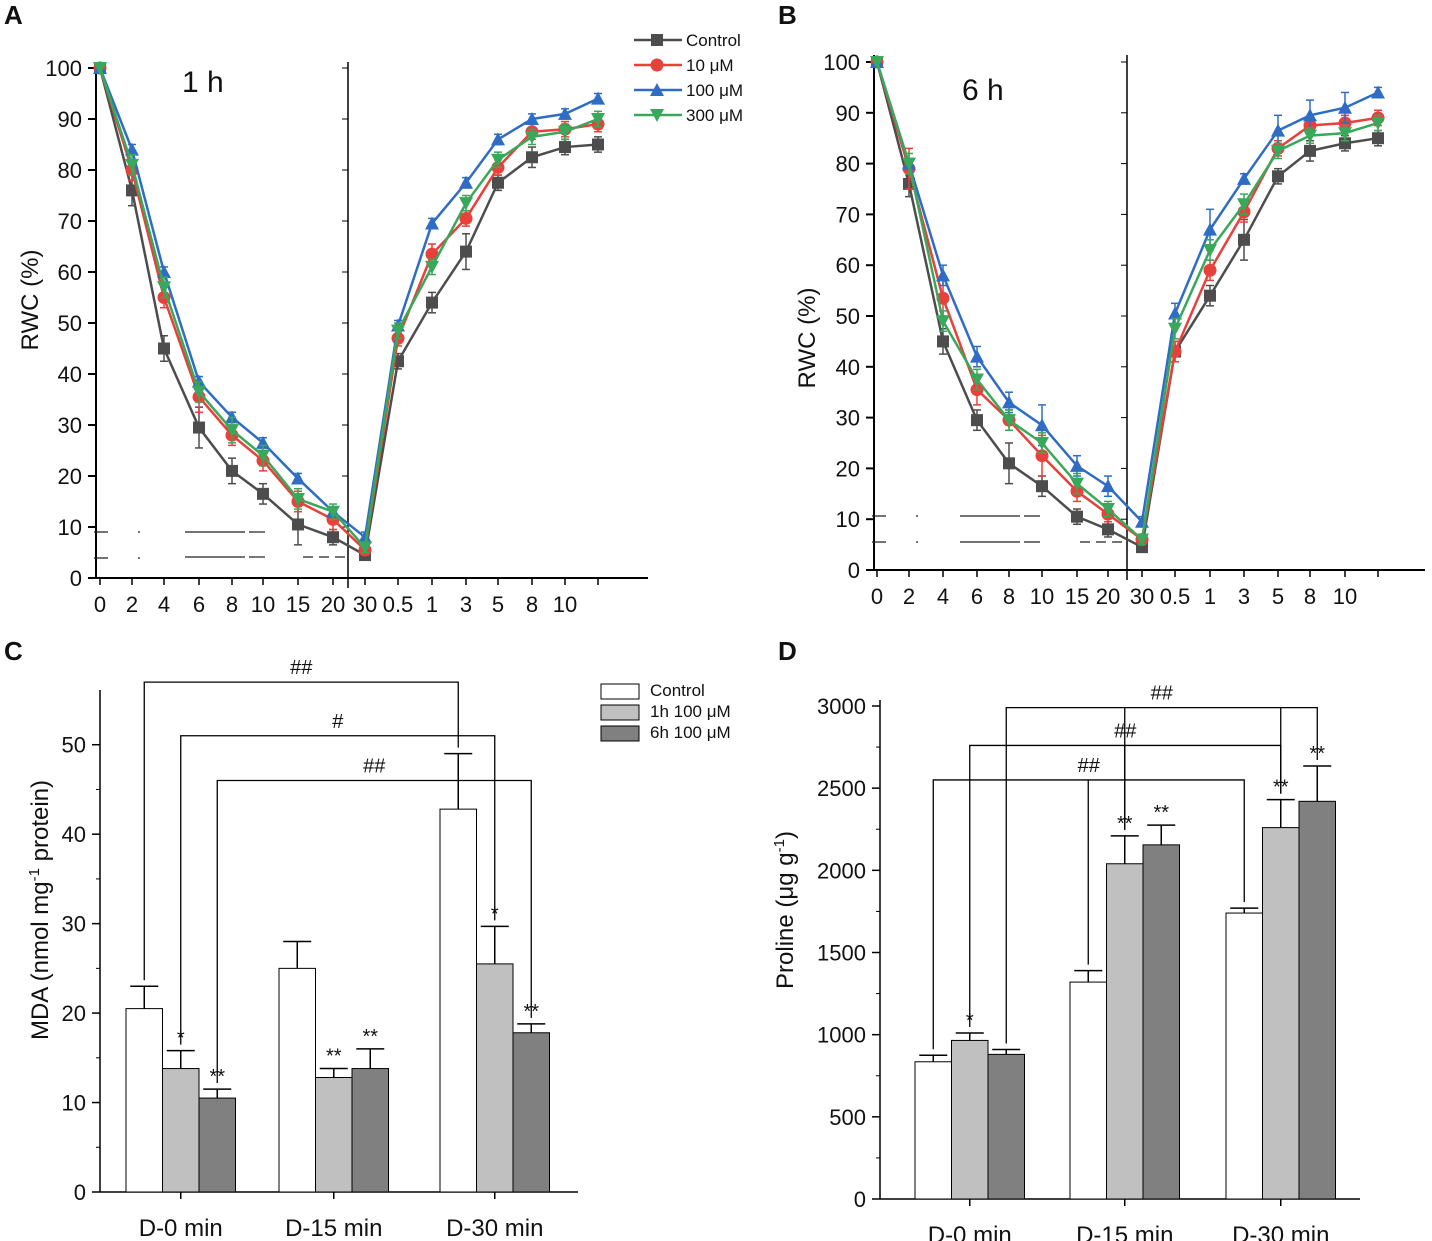  I want to click on panel-d-y-tick-label: 1000, so click(841, 1035).